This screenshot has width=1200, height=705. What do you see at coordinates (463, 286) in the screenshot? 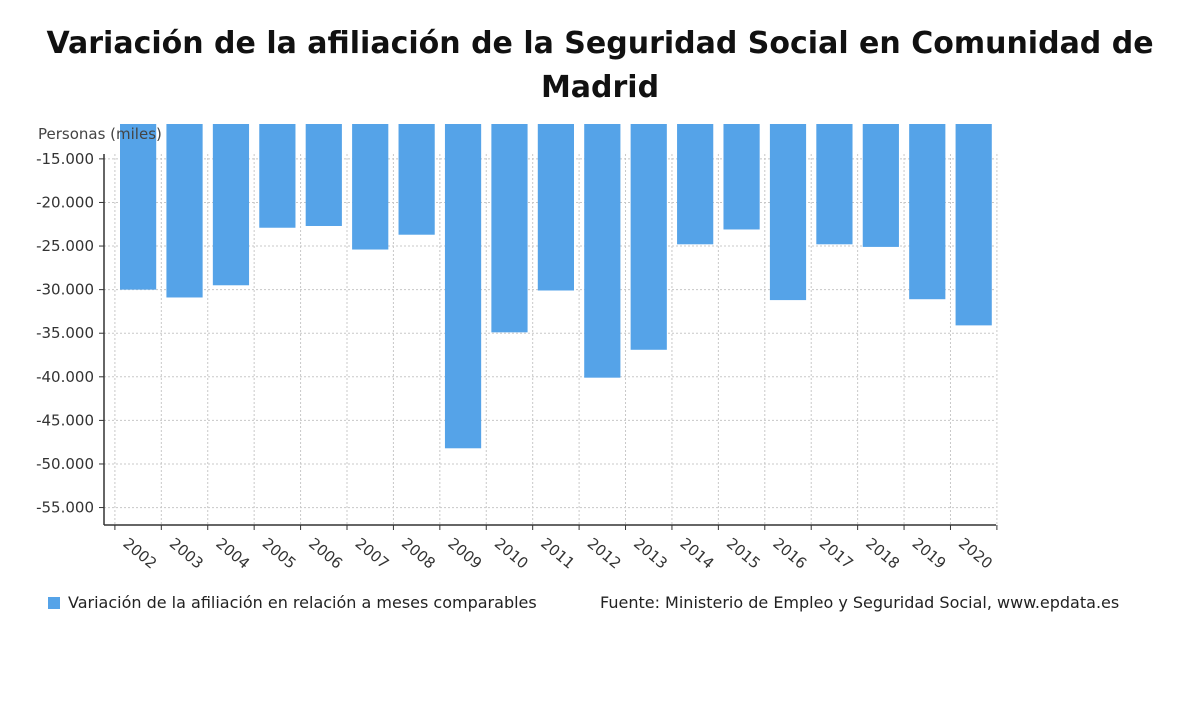
I see `bar-2009` at bounding box center [463, 286].